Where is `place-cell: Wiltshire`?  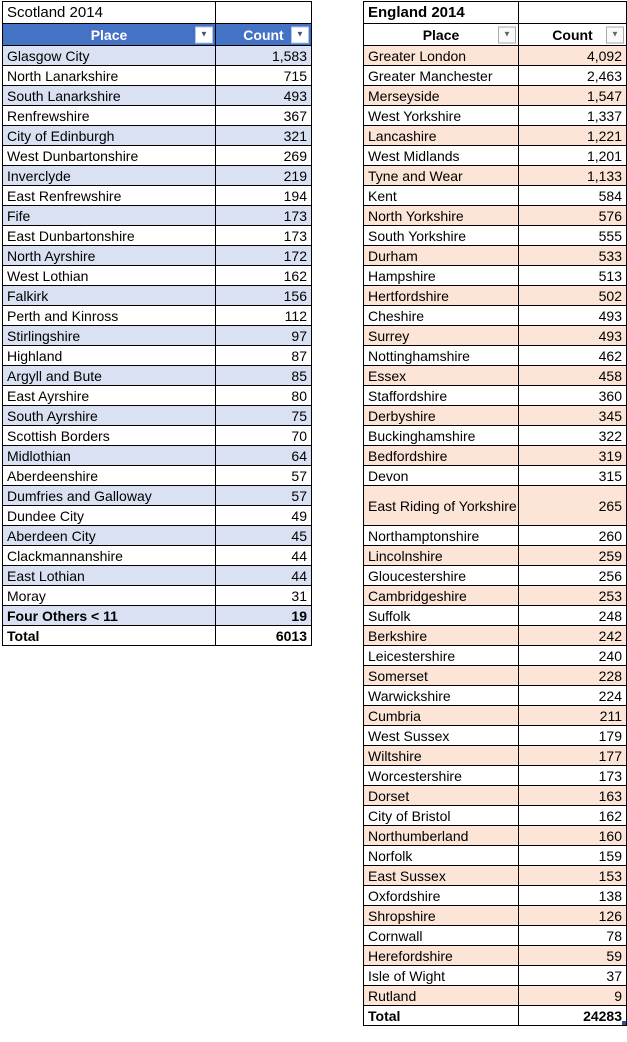 place-cell: Wiltshire is located at coordinates (441, 756).